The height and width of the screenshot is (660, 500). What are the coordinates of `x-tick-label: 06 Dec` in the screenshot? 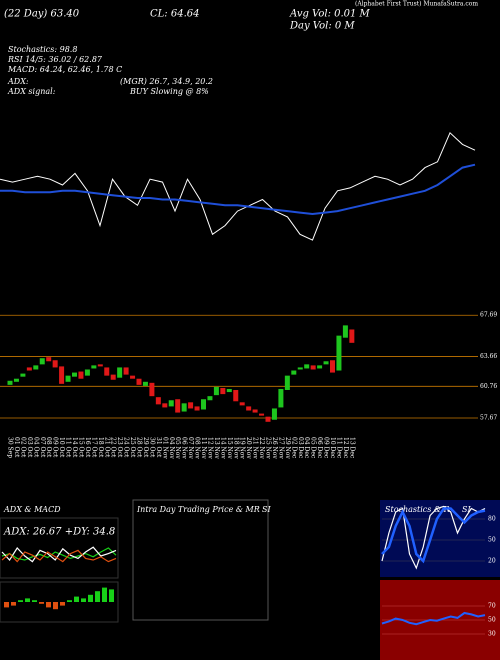 It's located at (319, 448).